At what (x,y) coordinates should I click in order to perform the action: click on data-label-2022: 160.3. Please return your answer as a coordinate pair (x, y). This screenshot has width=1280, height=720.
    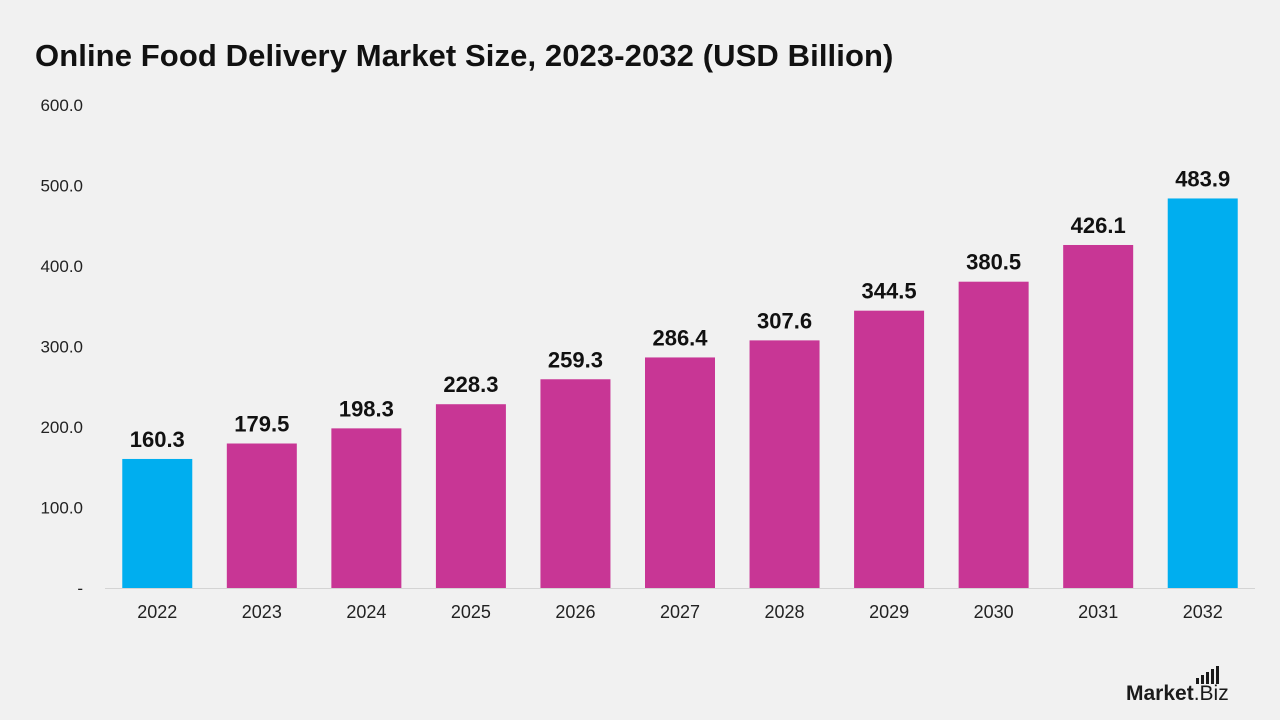
    Looking at the image, I should click on (157, 439).